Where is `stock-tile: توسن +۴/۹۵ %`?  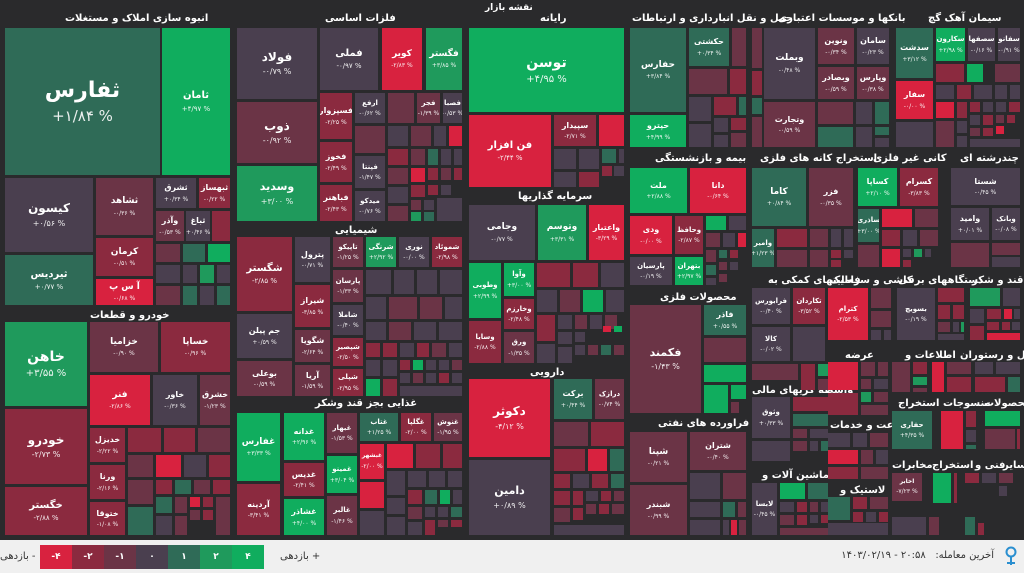
stock-tile: توسن +۴/۹۵ % is located at coordinates (546, 70).